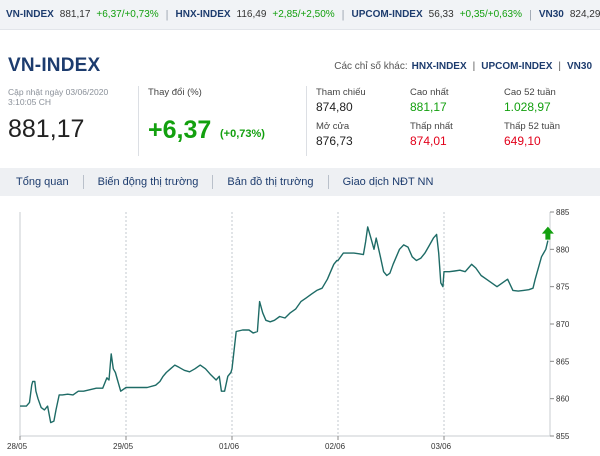 This screenshot has width=600, height=456. I want to click on stat-label: Tham chiếu, so click(341, 92).